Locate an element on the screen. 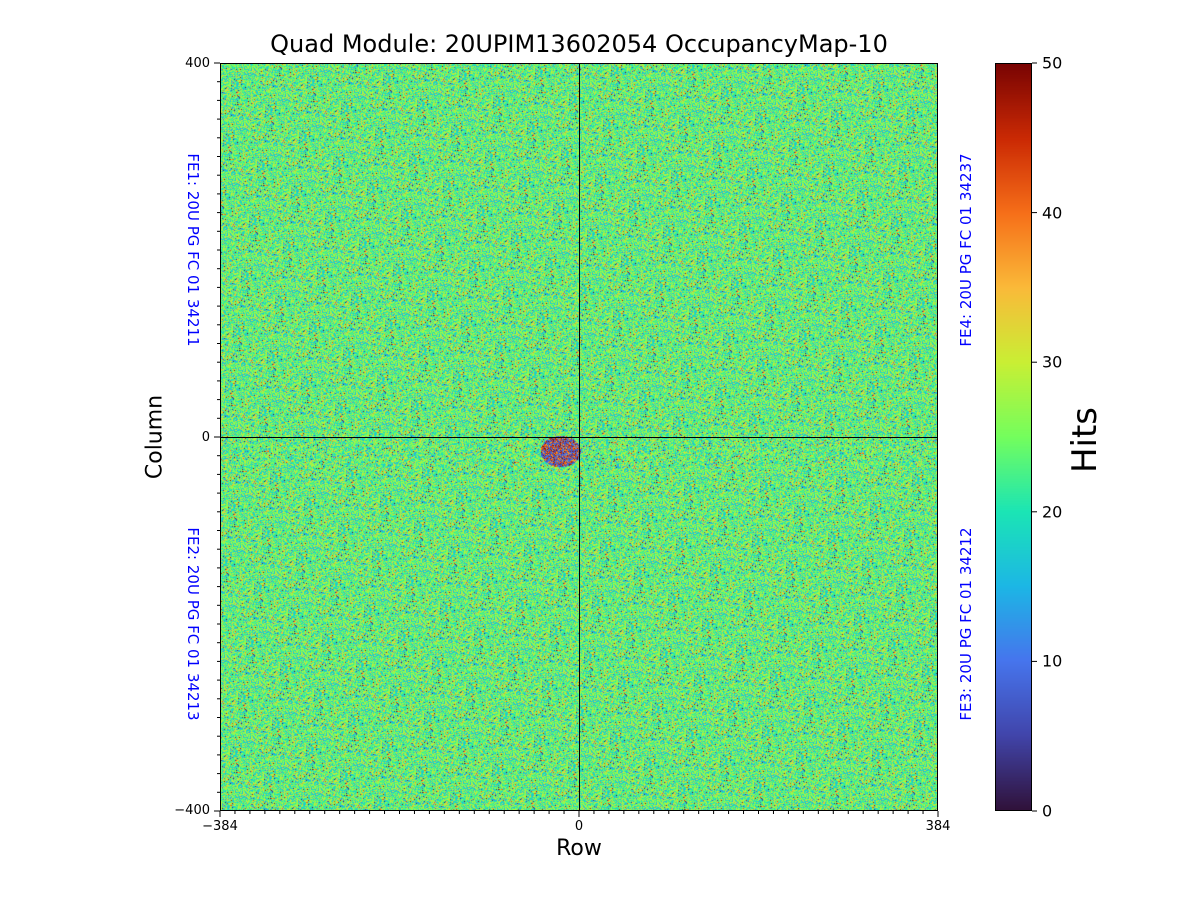 The height and width of the screenshot is (900, 1200). horizontal-divider-line is located at coordinates (579, 437).